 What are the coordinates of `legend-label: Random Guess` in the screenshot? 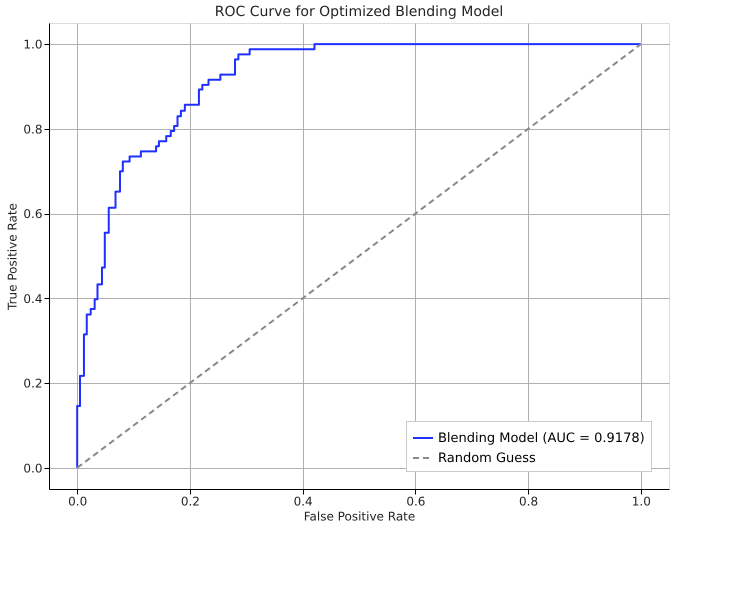 It's located at (487, 458).